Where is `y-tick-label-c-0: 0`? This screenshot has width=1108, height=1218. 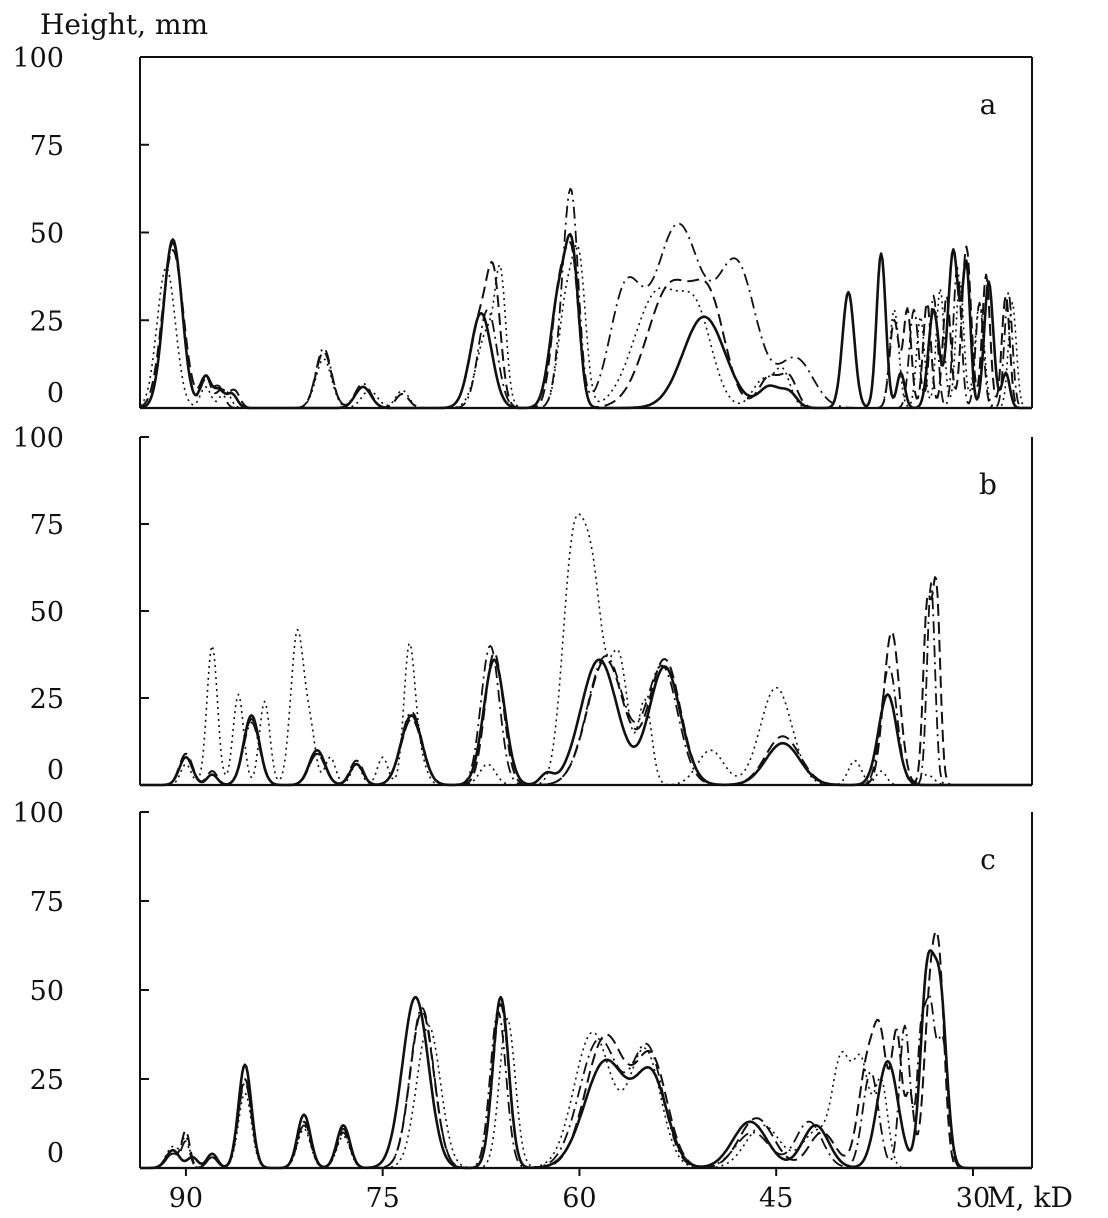 y-tick-label-c-0: 0 is located at coordinates (55, 1153).